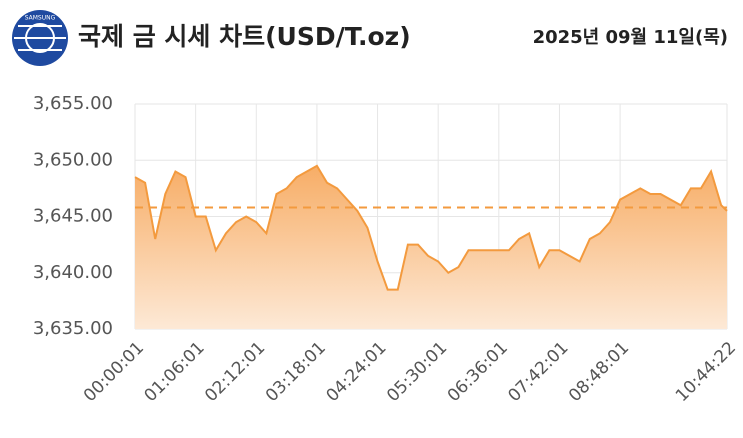 Image resolution: width=743 pixels, height=438 pixels. I want to click on x-tick-label: 04:24:01, so click(356, 372).